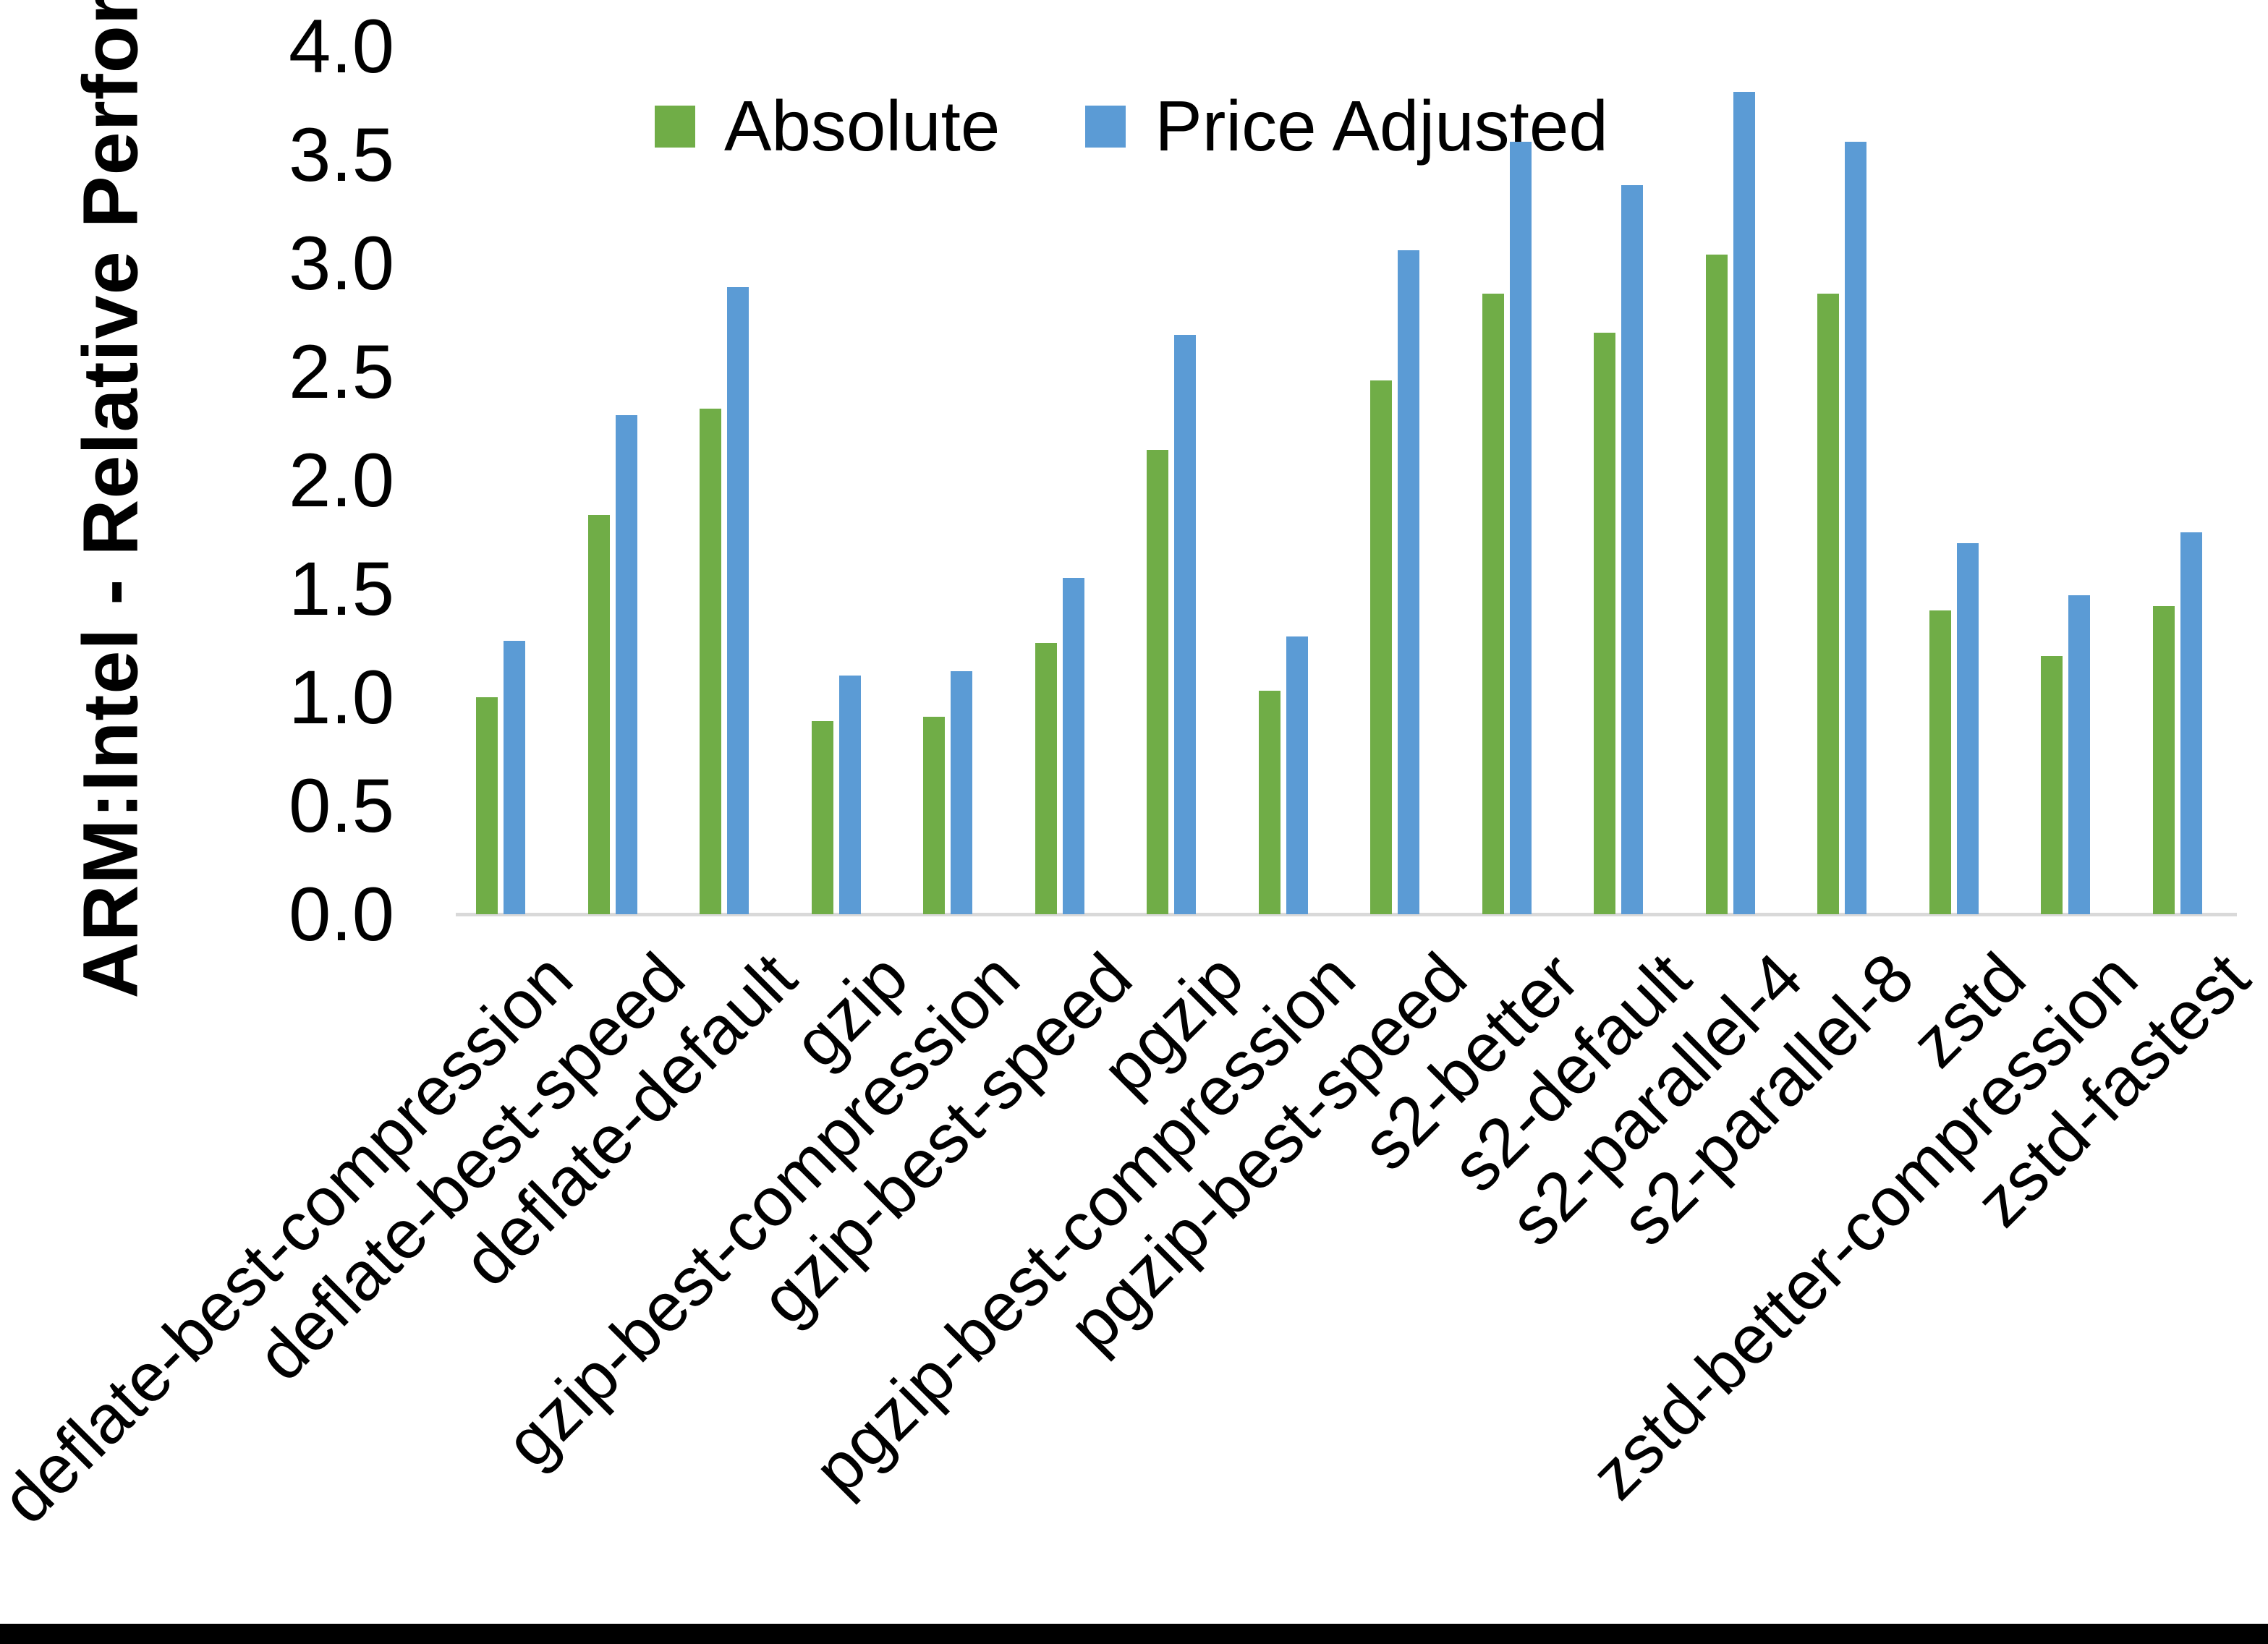  I want to click on bar-absolute-pgzip-best-speed, so click(1381, 647).